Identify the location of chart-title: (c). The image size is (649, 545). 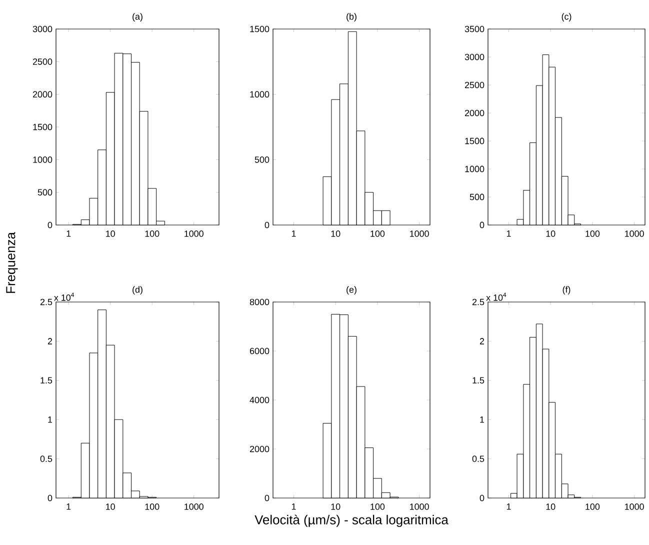
(567, 17).